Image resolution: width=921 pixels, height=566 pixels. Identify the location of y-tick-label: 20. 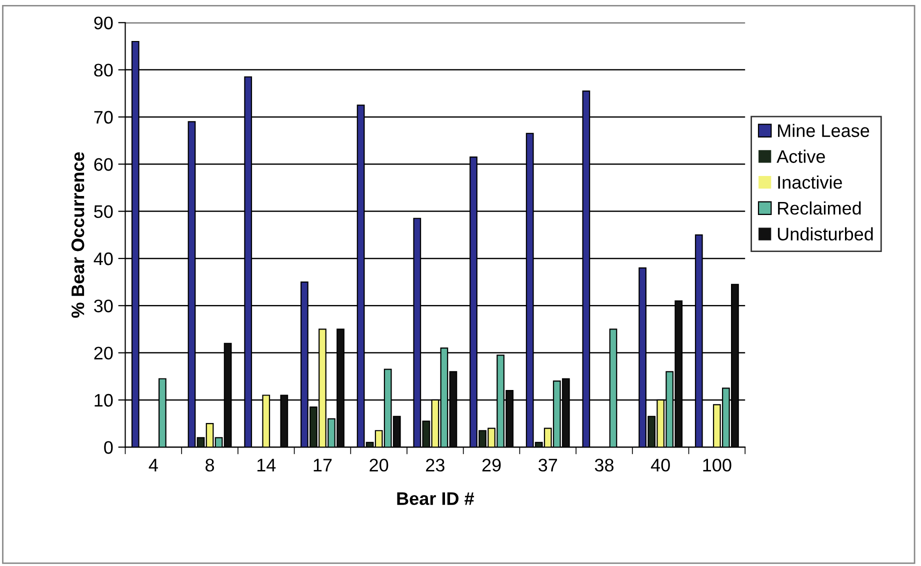
(103, 353).